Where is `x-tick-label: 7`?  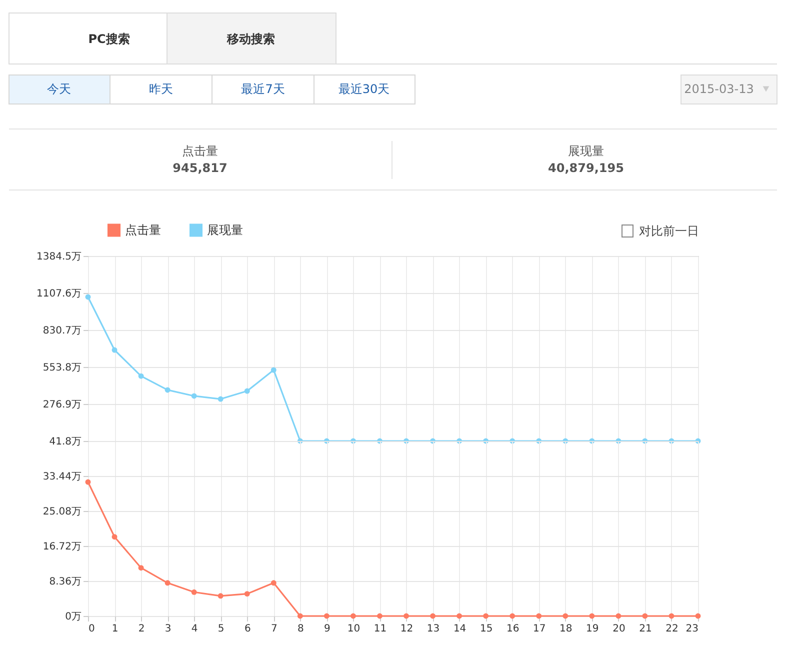 x-tick-label: 7 is located at coordinates (274, 629).